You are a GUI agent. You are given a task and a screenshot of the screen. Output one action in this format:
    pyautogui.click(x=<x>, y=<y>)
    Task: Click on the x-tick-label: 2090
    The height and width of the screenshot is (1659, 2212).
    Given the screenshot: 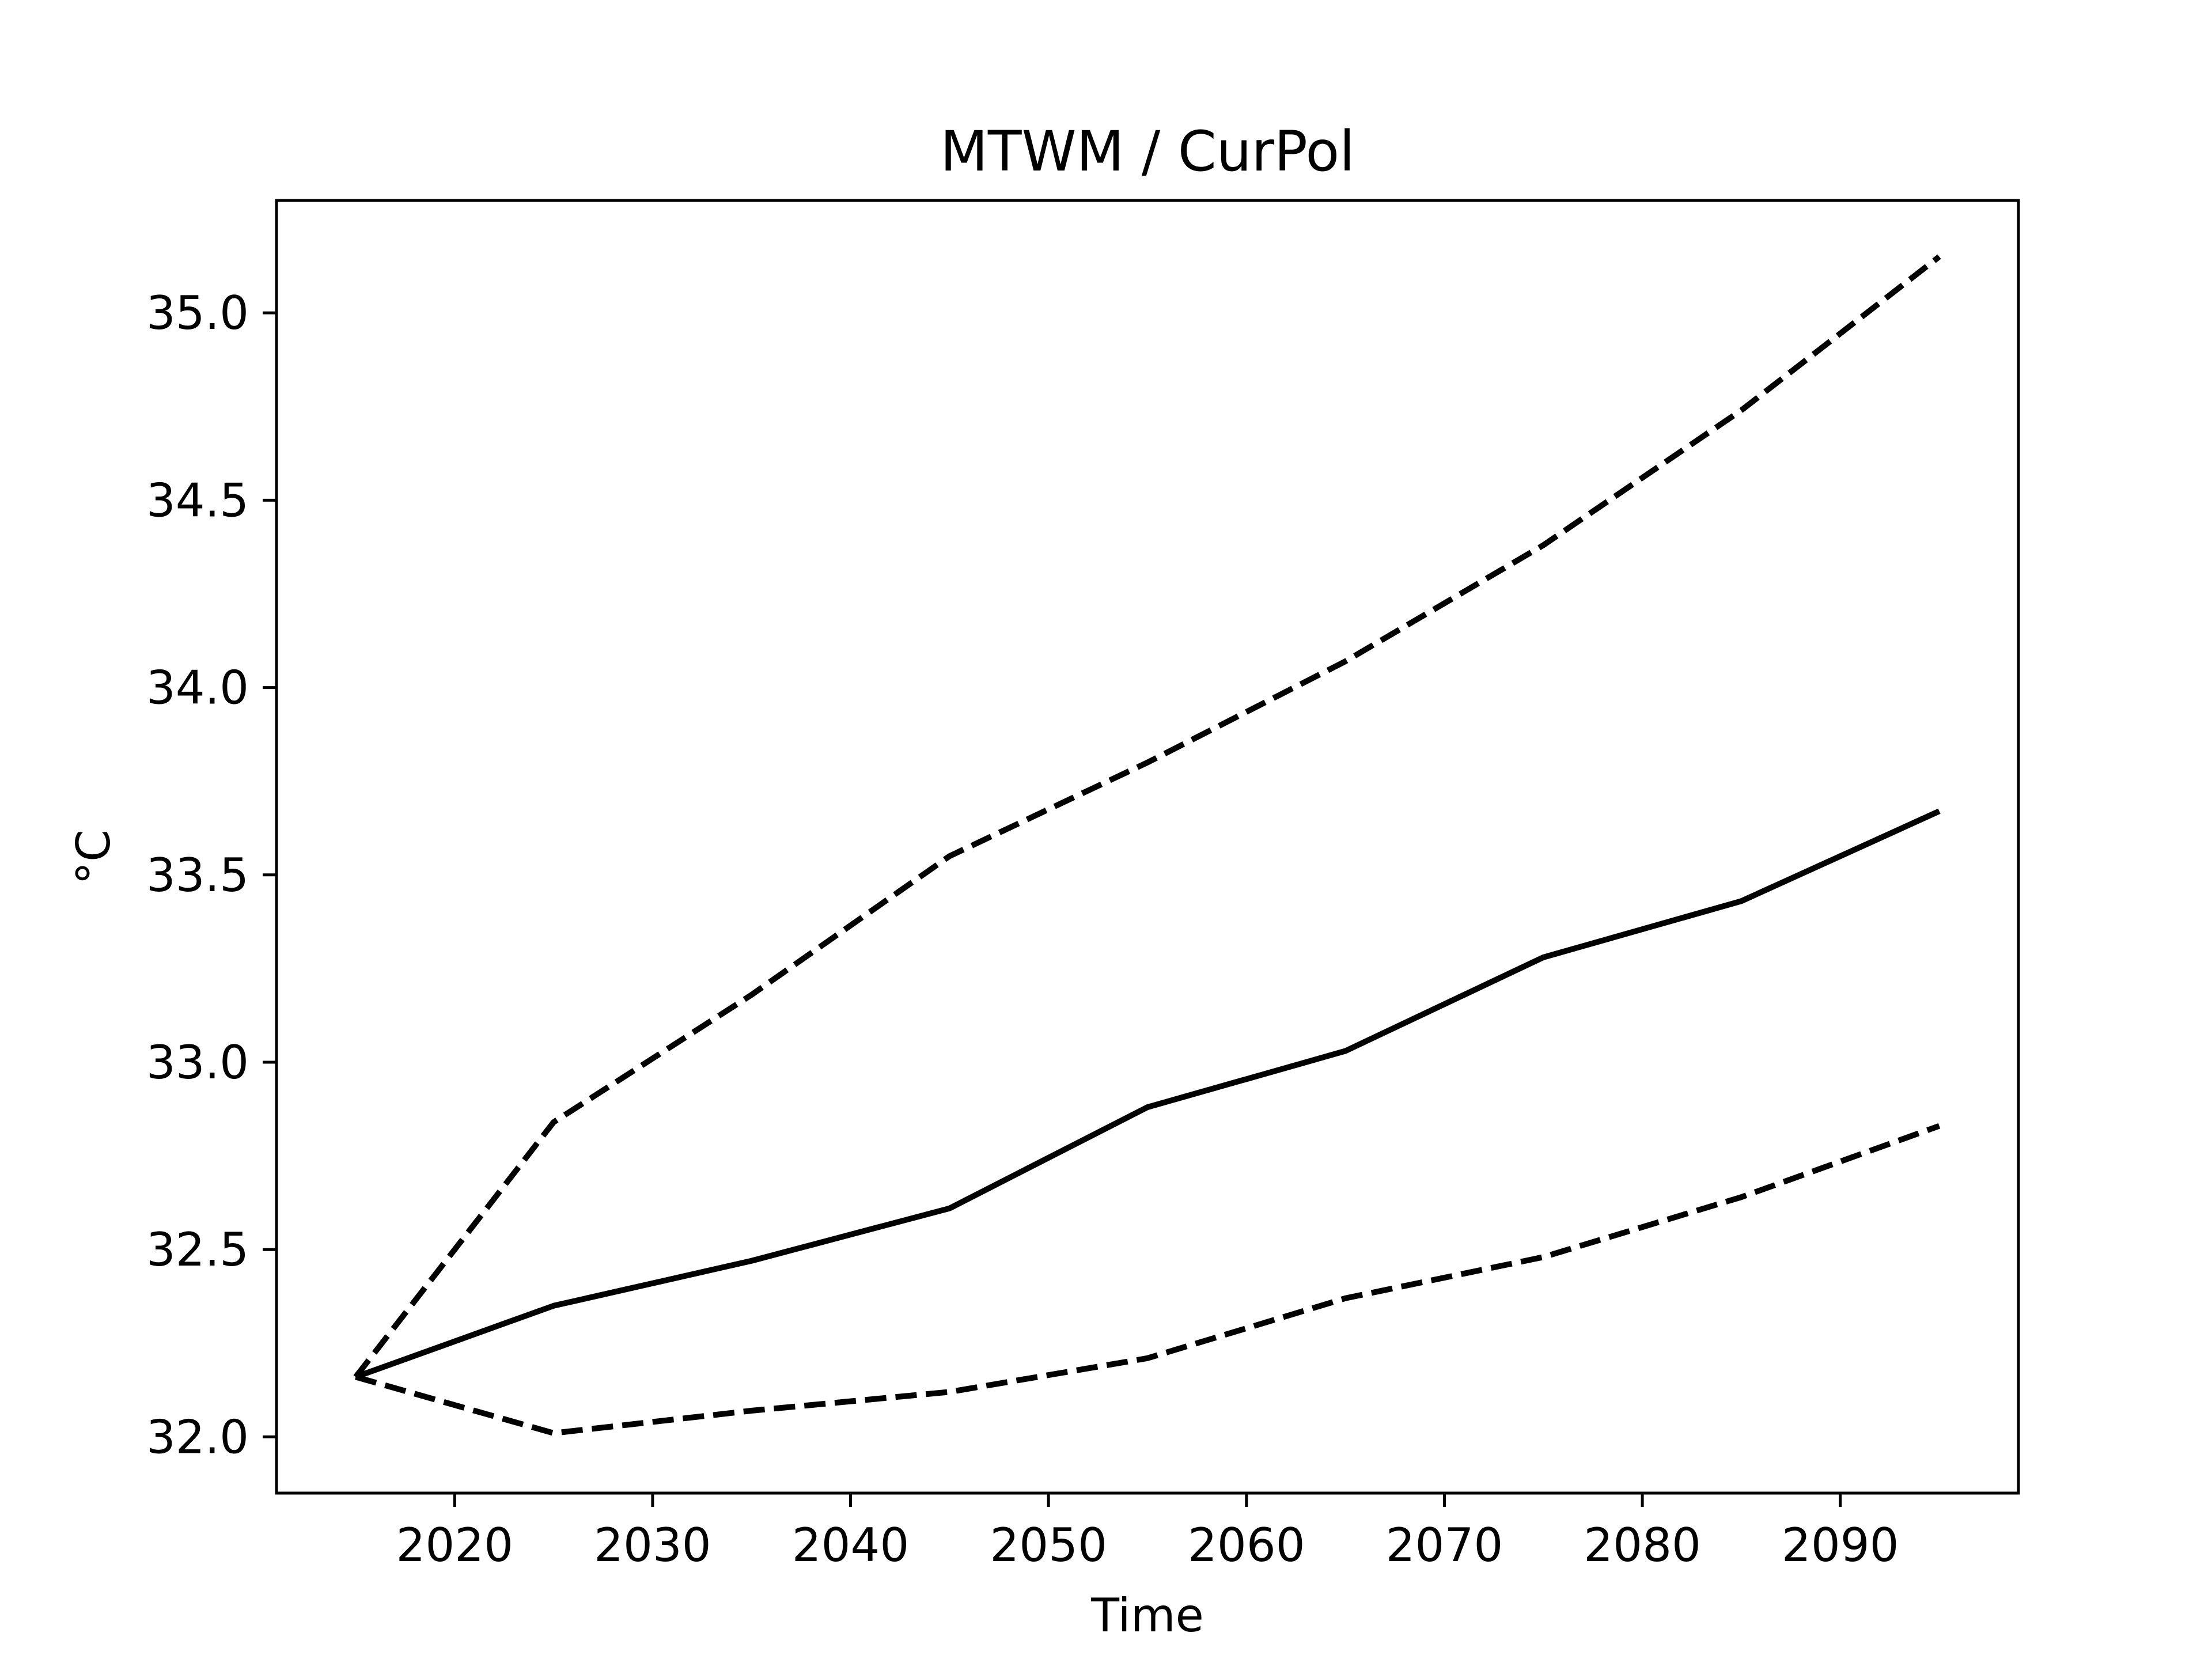 What is the action you would take?
    pyautogui.click(x=1840, y=1545)
    